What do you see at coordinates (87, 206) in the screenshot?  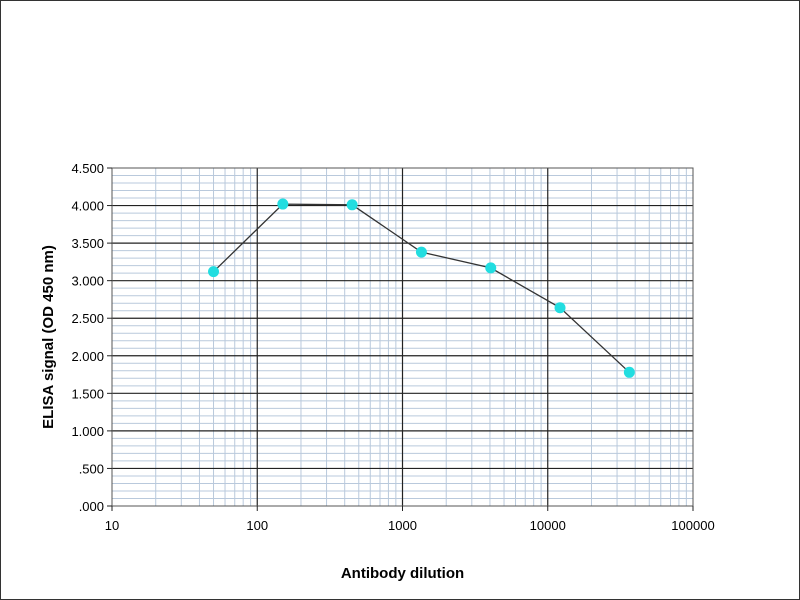 I see `y-tick-label: 4.000` at bounding box center [87, 206].